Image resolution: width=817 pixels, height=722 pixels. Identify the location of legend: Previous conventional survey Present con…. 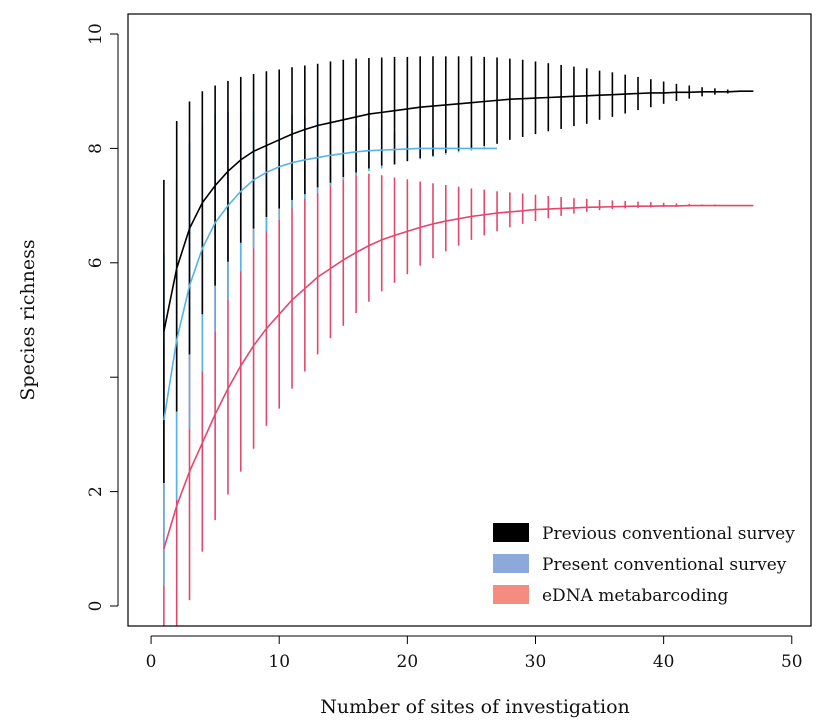
(644, 564).